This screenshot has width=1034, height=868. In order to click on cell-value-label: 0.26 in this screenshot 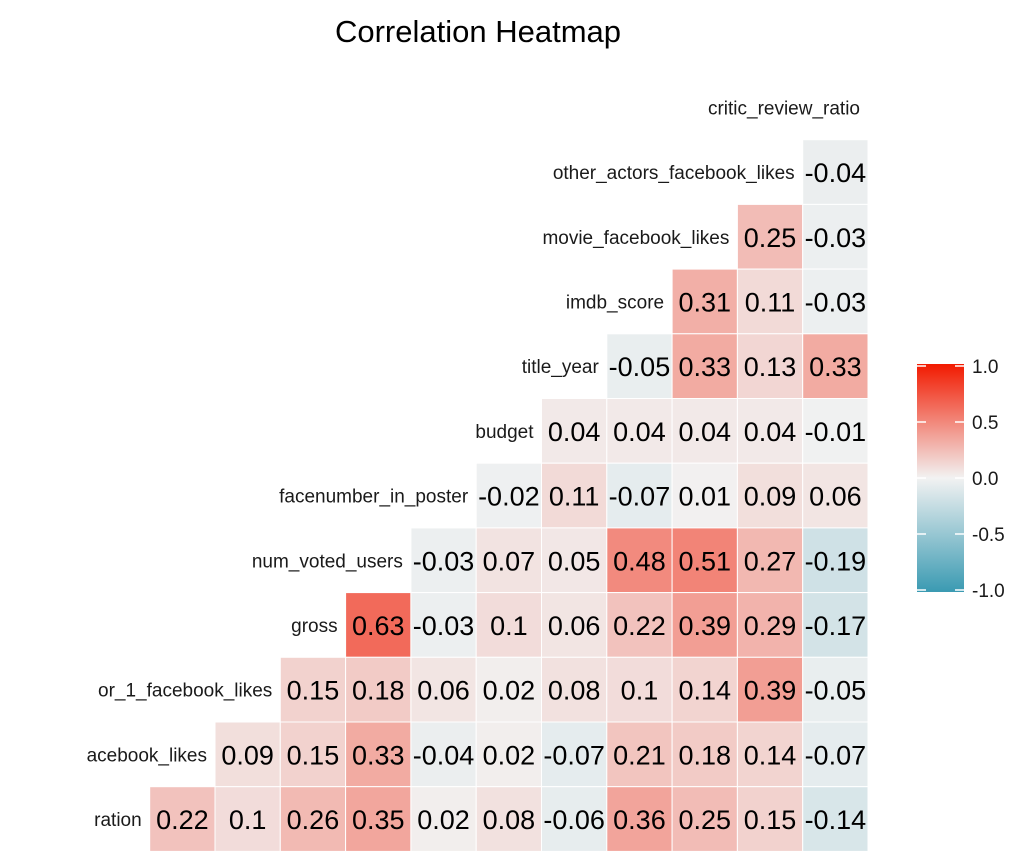, I will do `click(313, 820)`.